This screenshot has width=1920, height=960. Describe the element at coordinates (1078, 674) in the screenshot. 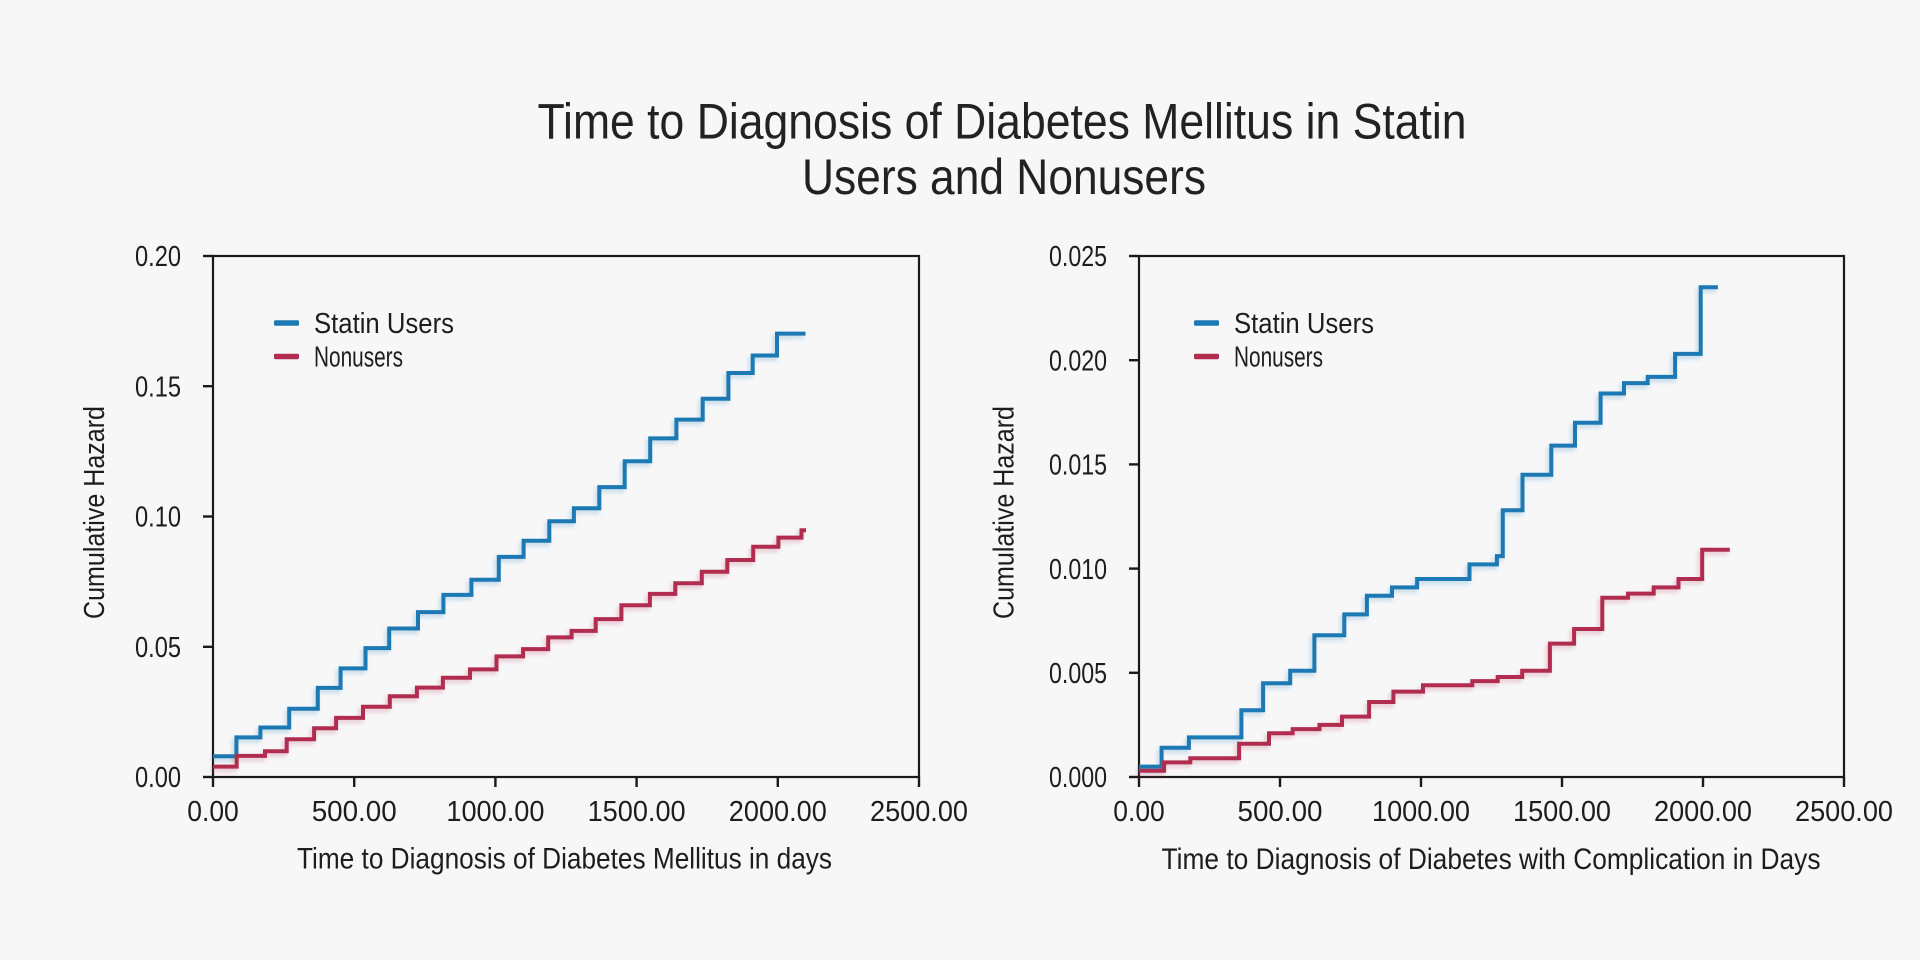

I see `svg-text: 0.005` at that location.